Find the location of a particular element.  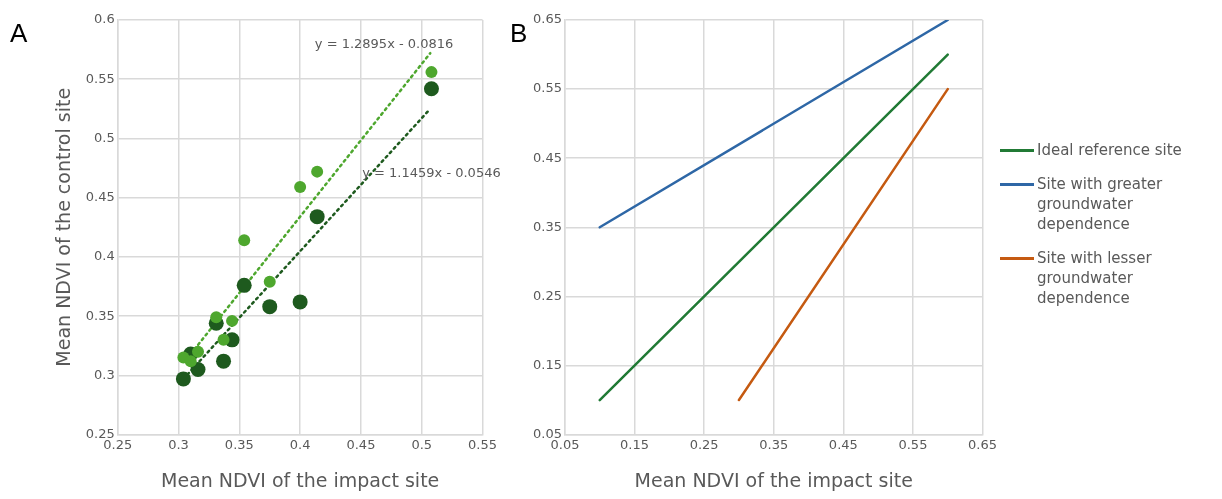

y-axis-title: Mean NDVI of the control site is located at coordinates (63, 227).